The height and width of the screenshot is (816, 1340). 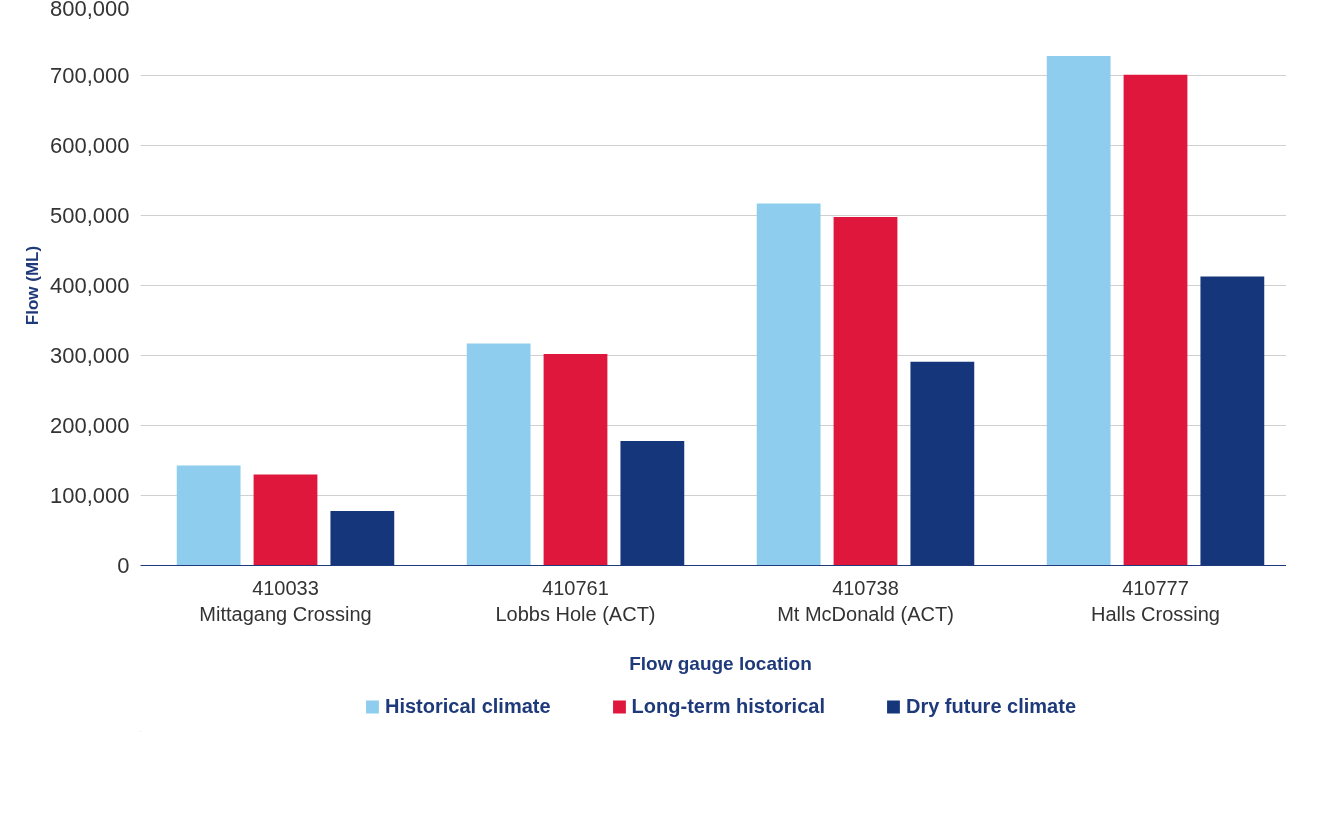 What do you see at coordinates (32, 285) in the screenshot?
I see `y-axis-title: Flow (ML)` at bounding box center [32, 285].